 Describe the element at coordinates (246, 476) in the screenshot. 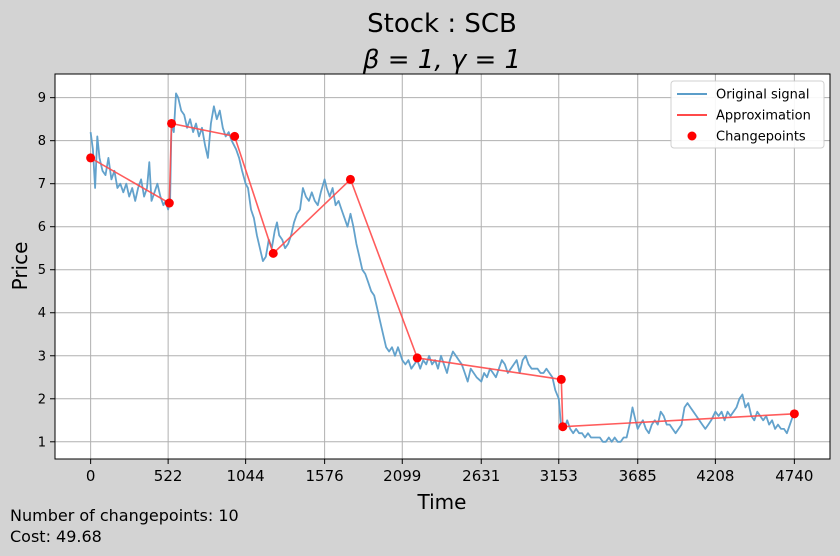

I see `x-tick-label: 1044` at that location.